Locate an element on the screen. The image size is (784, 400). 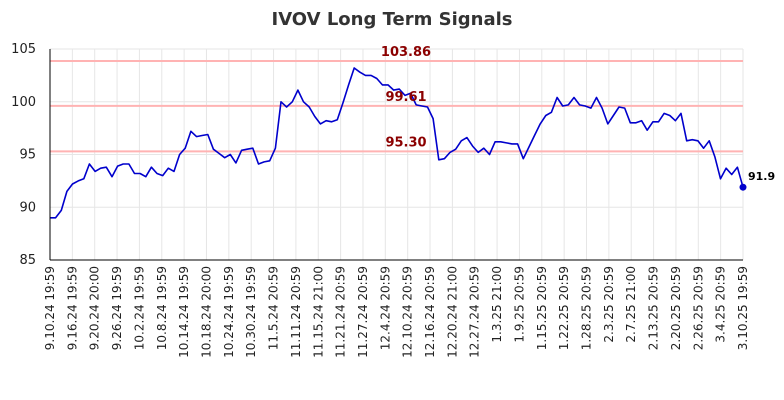
x-tick-label: 1.28.25 20:59 is located at coordinates (587, 308).